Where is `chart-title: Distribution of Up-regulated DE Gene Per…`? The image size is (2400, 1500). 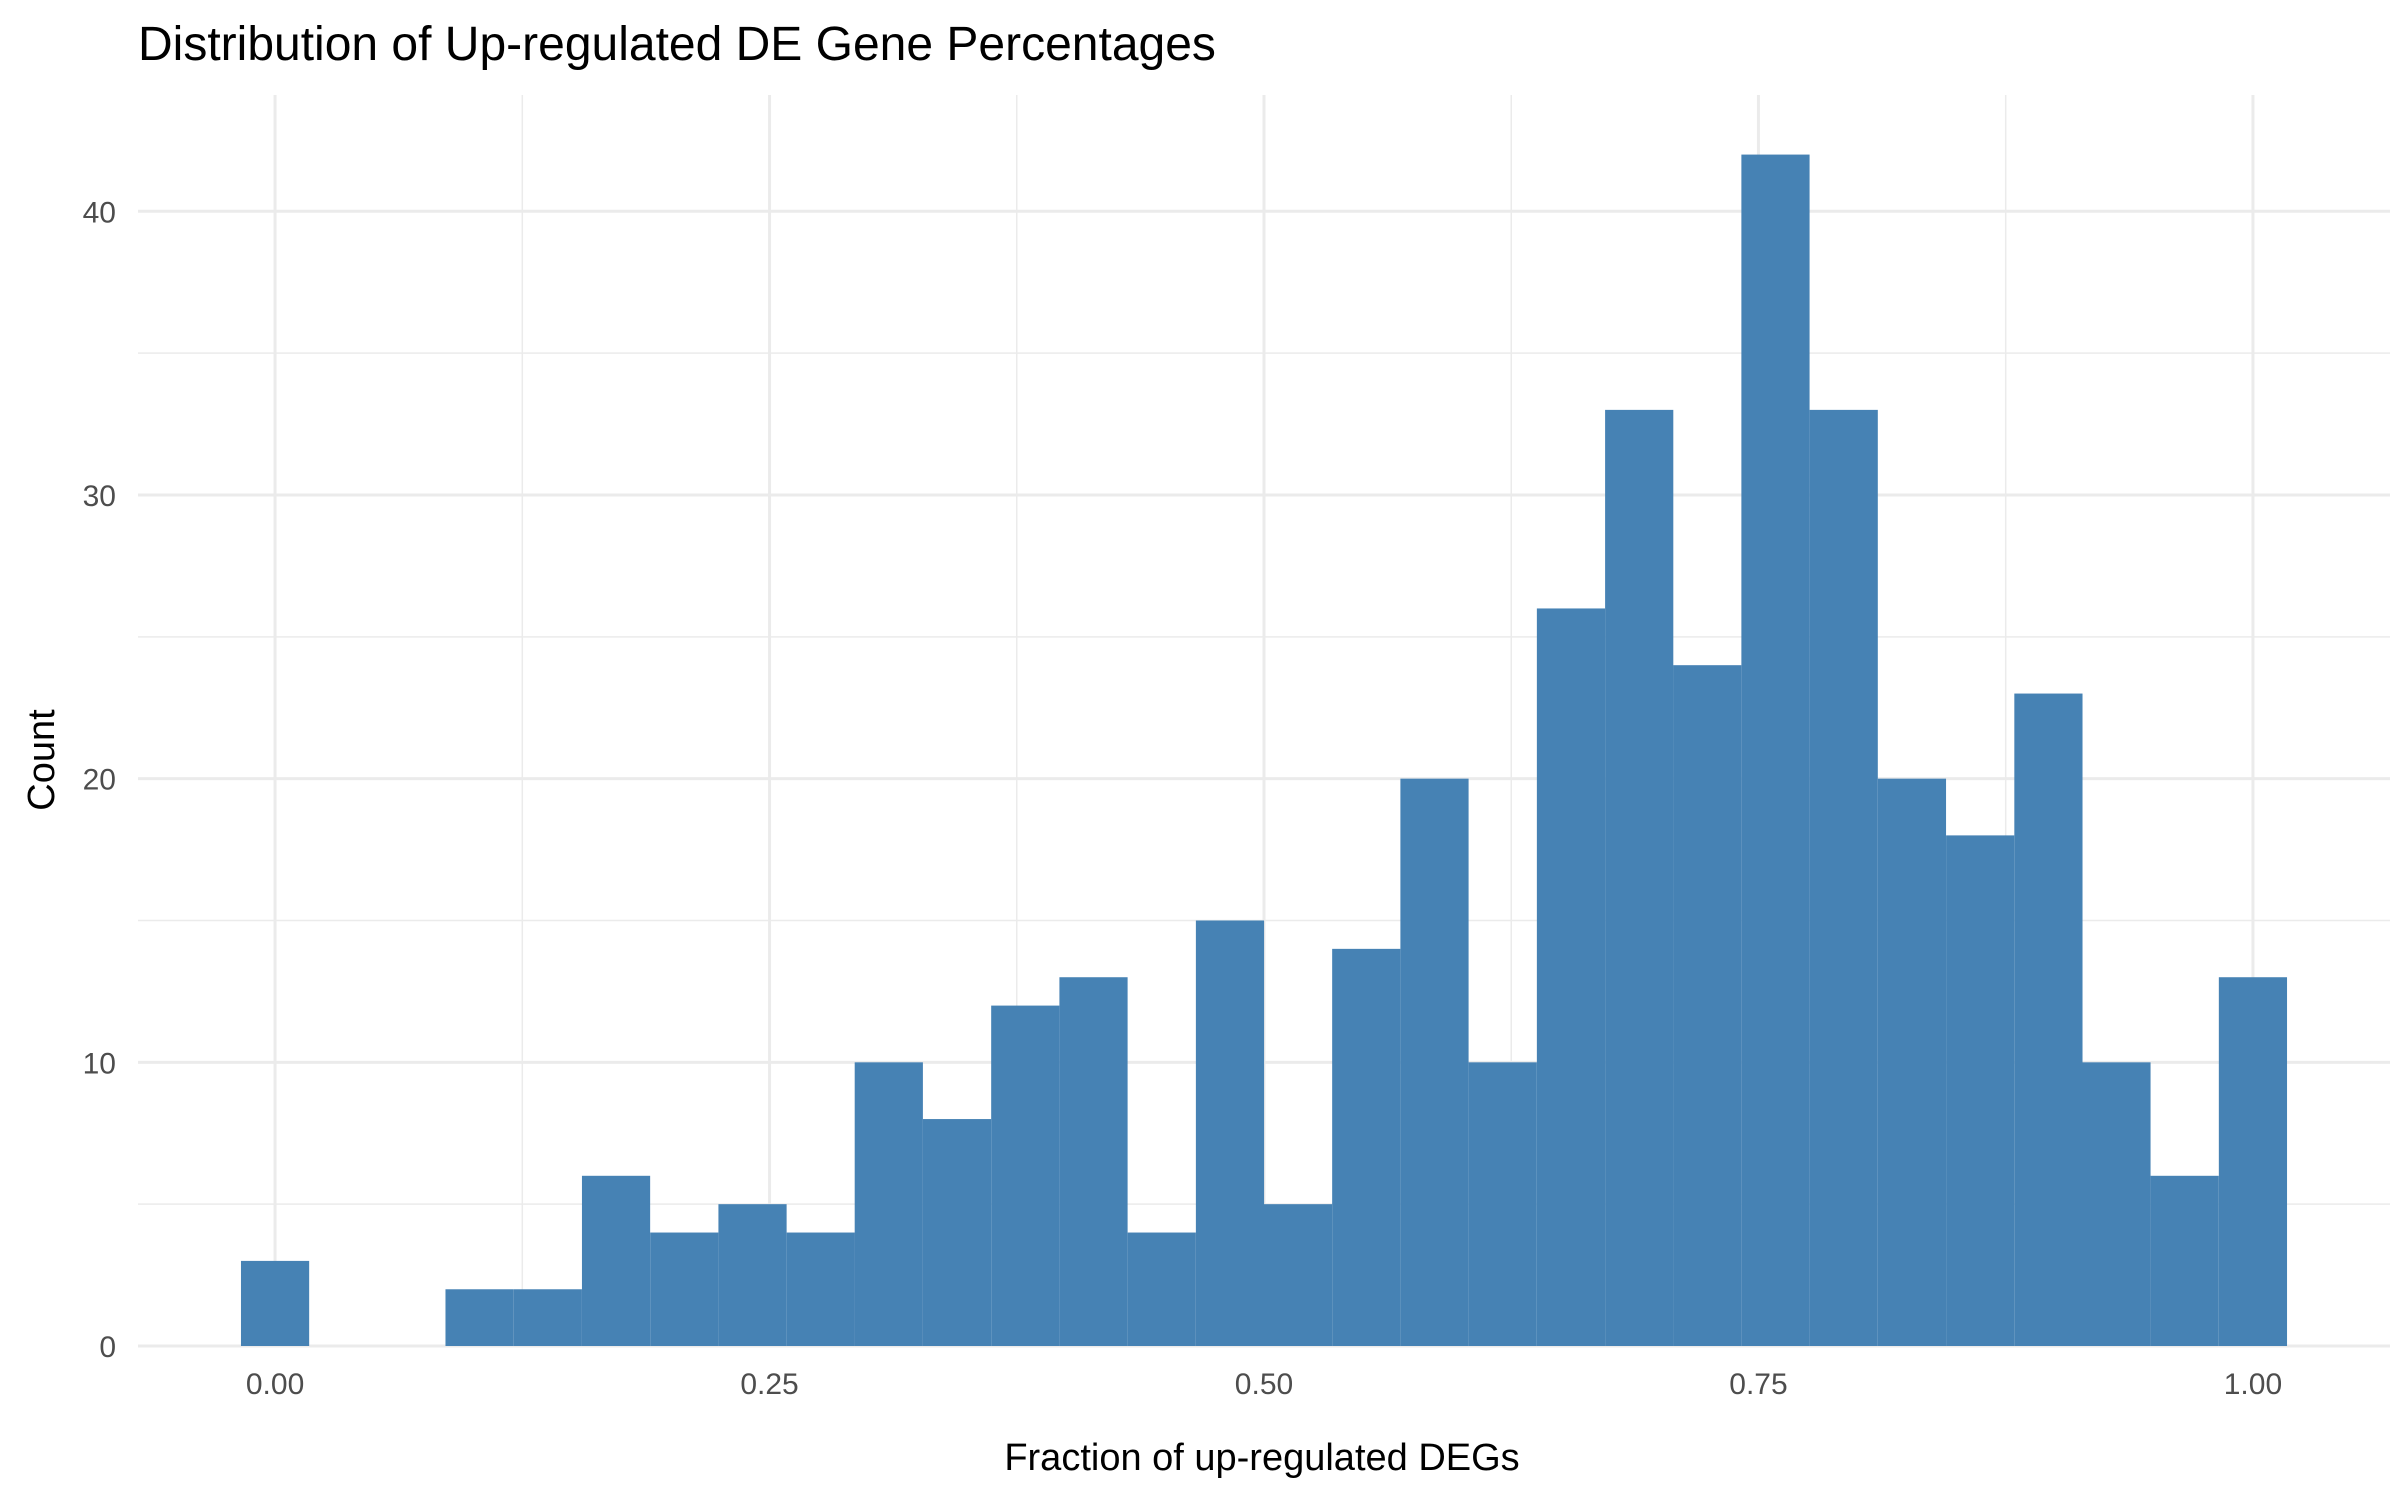 chart-title: Distribution of Up-regulated DE Gene Per… is located at coordinates (677, 44).